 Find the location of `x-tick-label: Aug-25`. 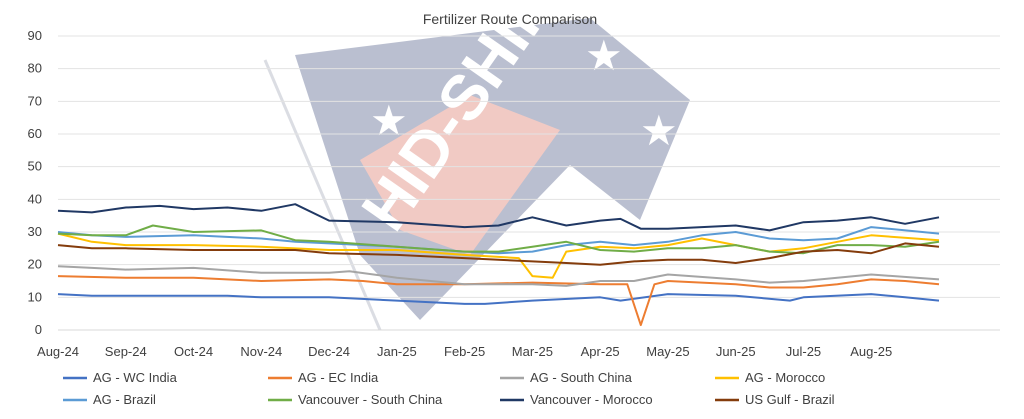

x-tick-label: Aug-25 is located at coordinates (871, 351).